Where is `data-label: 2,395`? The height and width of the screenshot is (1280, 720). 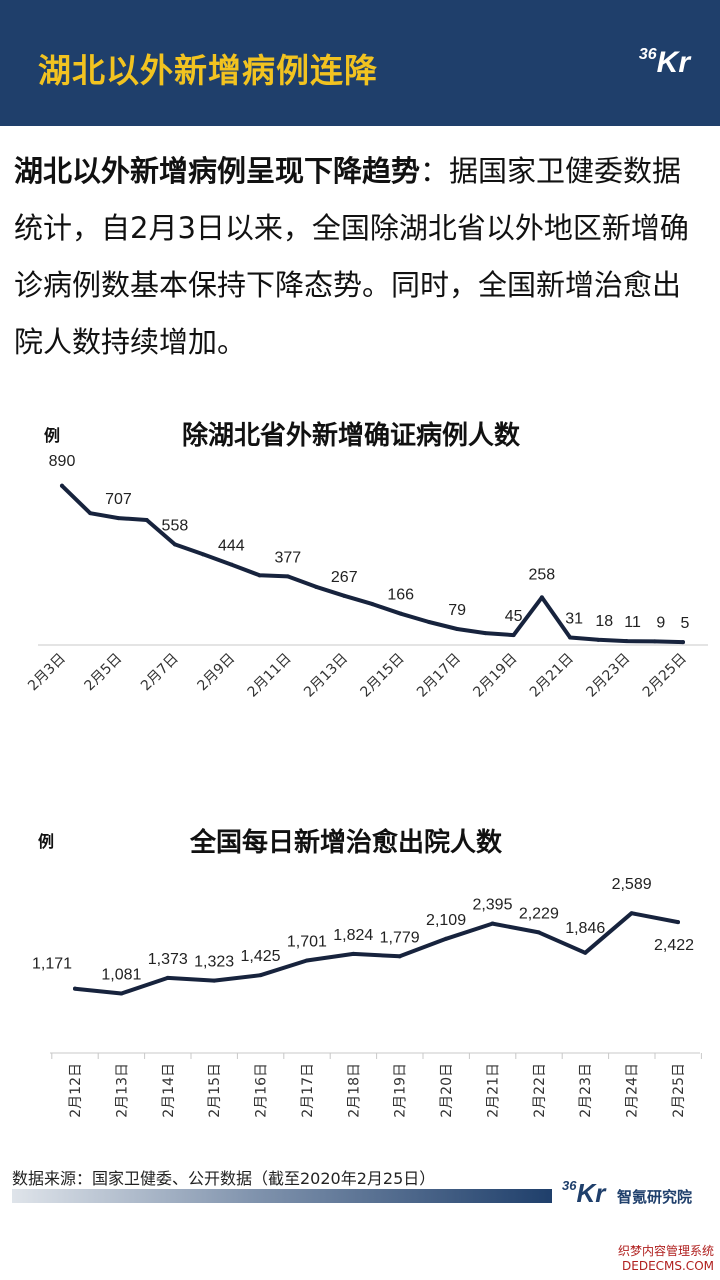
data-label: 2,395 is located at coordinates (492, 905).